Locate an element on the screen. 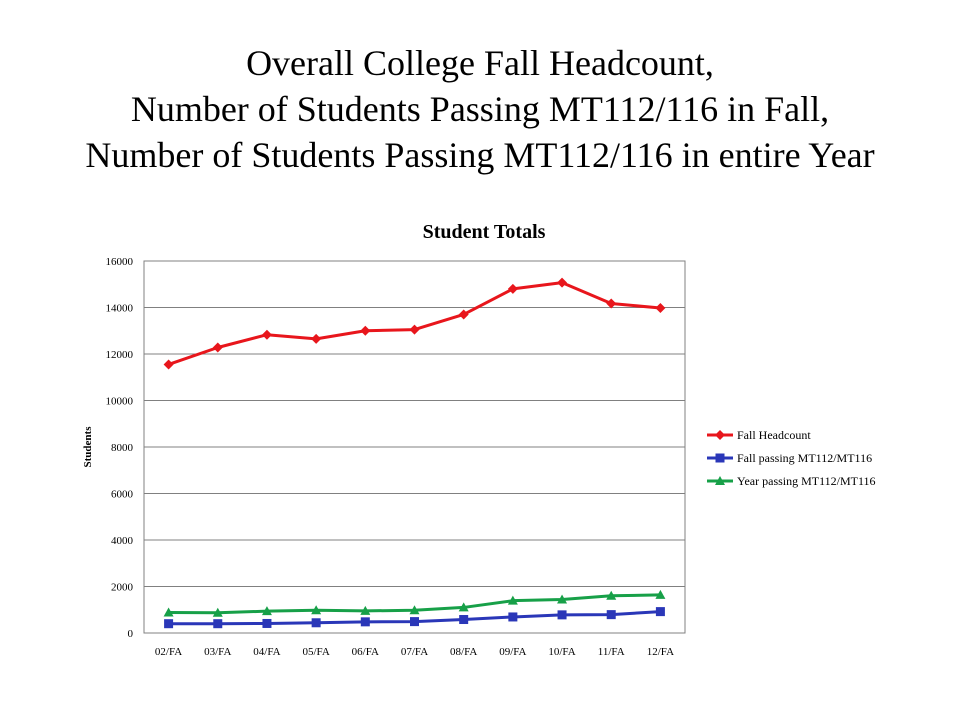 This screenshot has width=960, height=720. y-tick-label: 8000 is located at coordinates (122, 448).